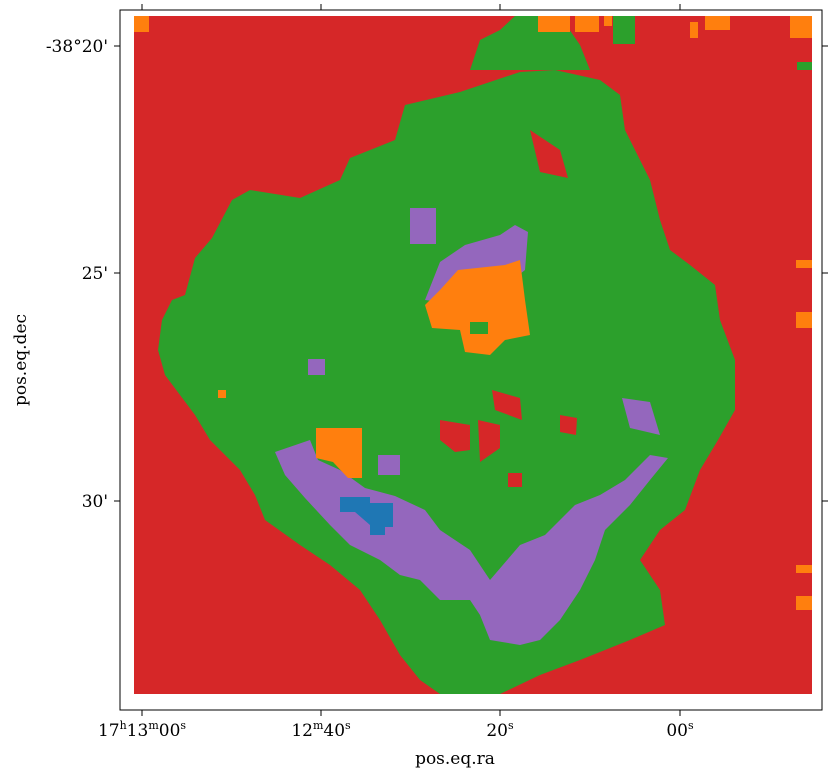 The image size is (829, 778). Describe the element at coordinates (680, 730) in the screenshot. I see `x-tick-label-3: 00s` at that location.